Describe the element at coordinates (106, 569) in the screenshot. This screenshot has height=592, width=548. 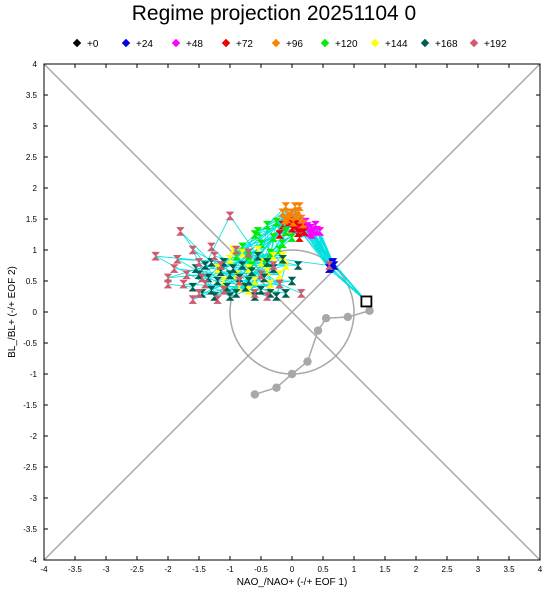
I see `x-tick-label: -3` at that location.